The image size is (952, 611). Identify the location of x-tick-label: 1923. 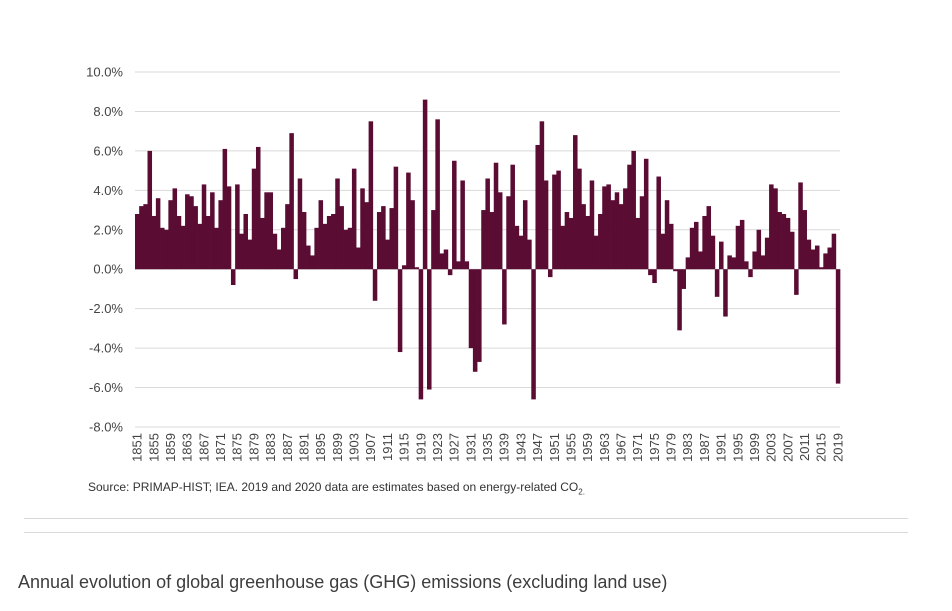
(437, 447).